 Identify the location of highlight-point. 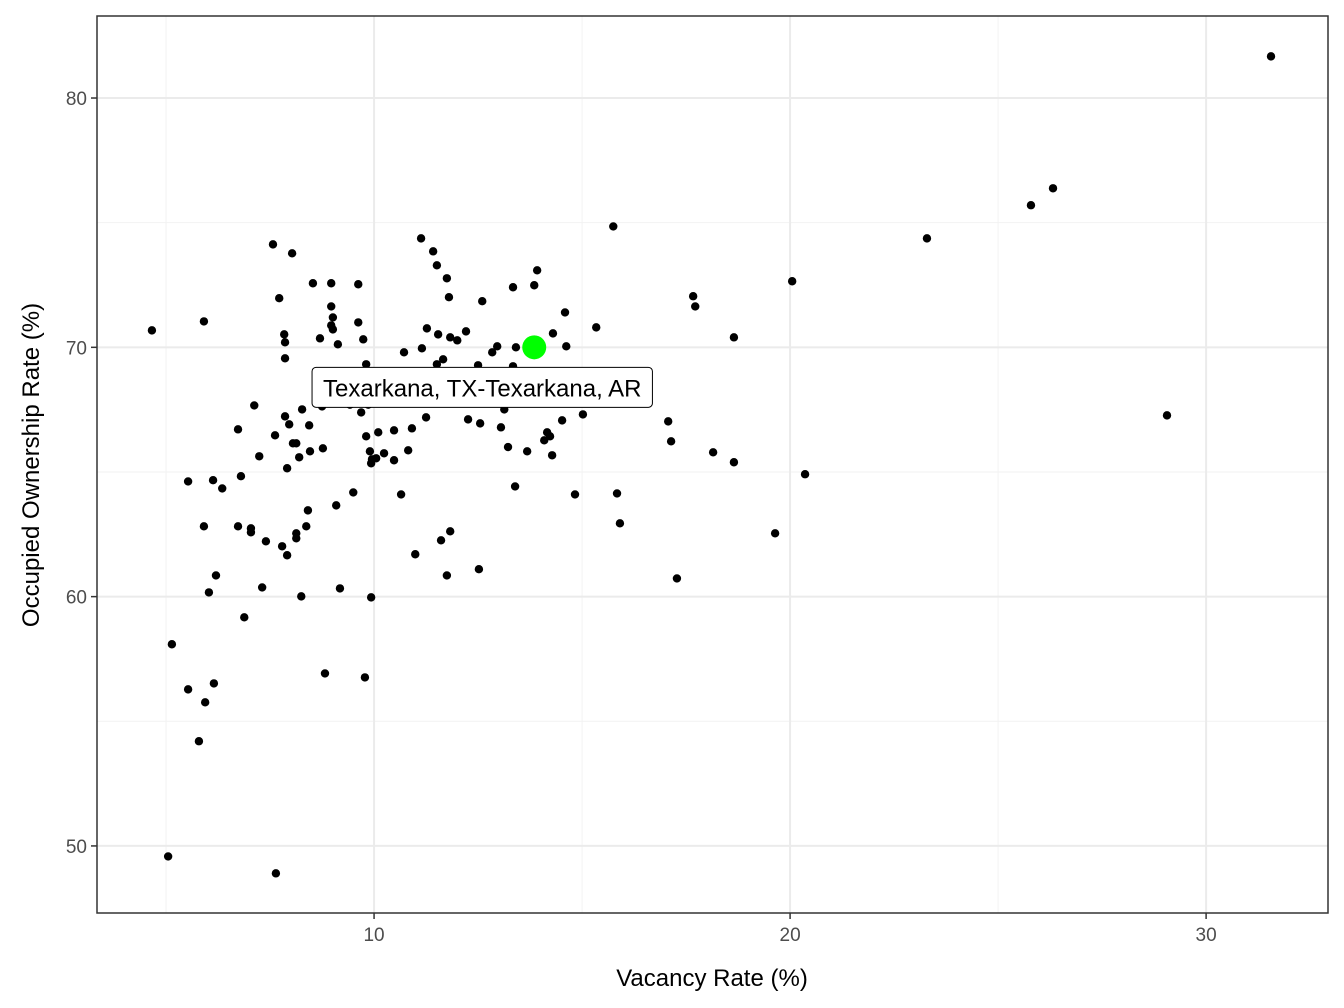
(534, 347).